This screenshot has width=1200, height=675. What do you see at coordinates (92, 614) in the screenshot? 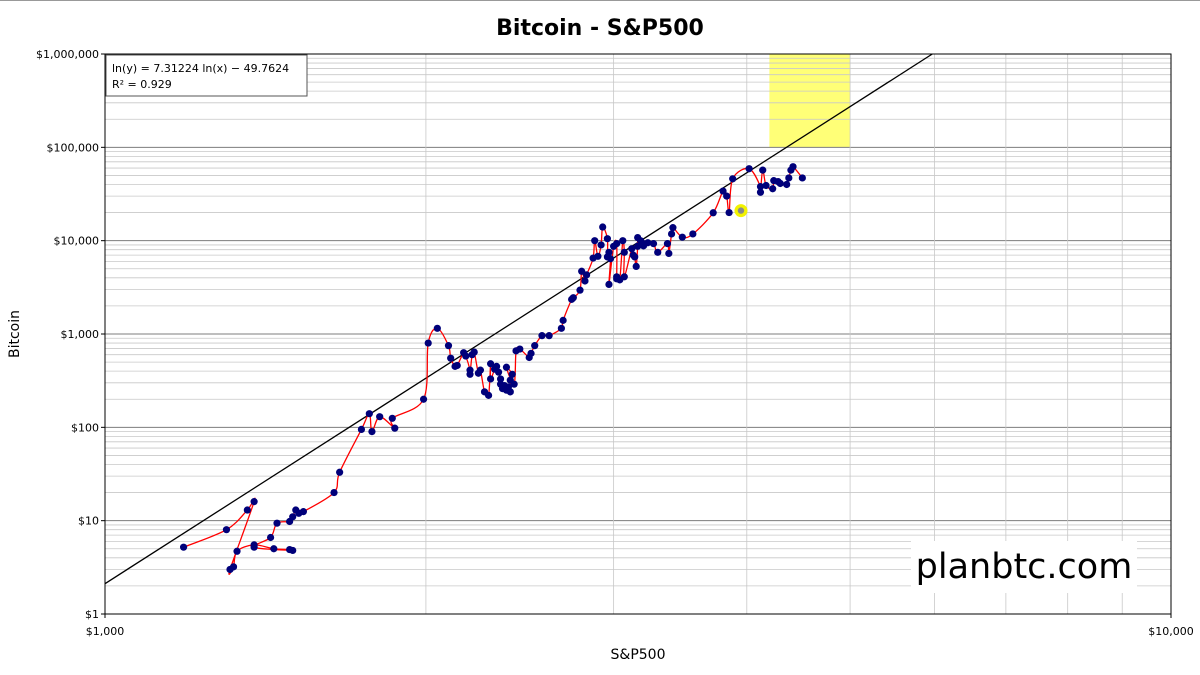
I see `y-tick-label: $1` at bounding box center [92, 614].